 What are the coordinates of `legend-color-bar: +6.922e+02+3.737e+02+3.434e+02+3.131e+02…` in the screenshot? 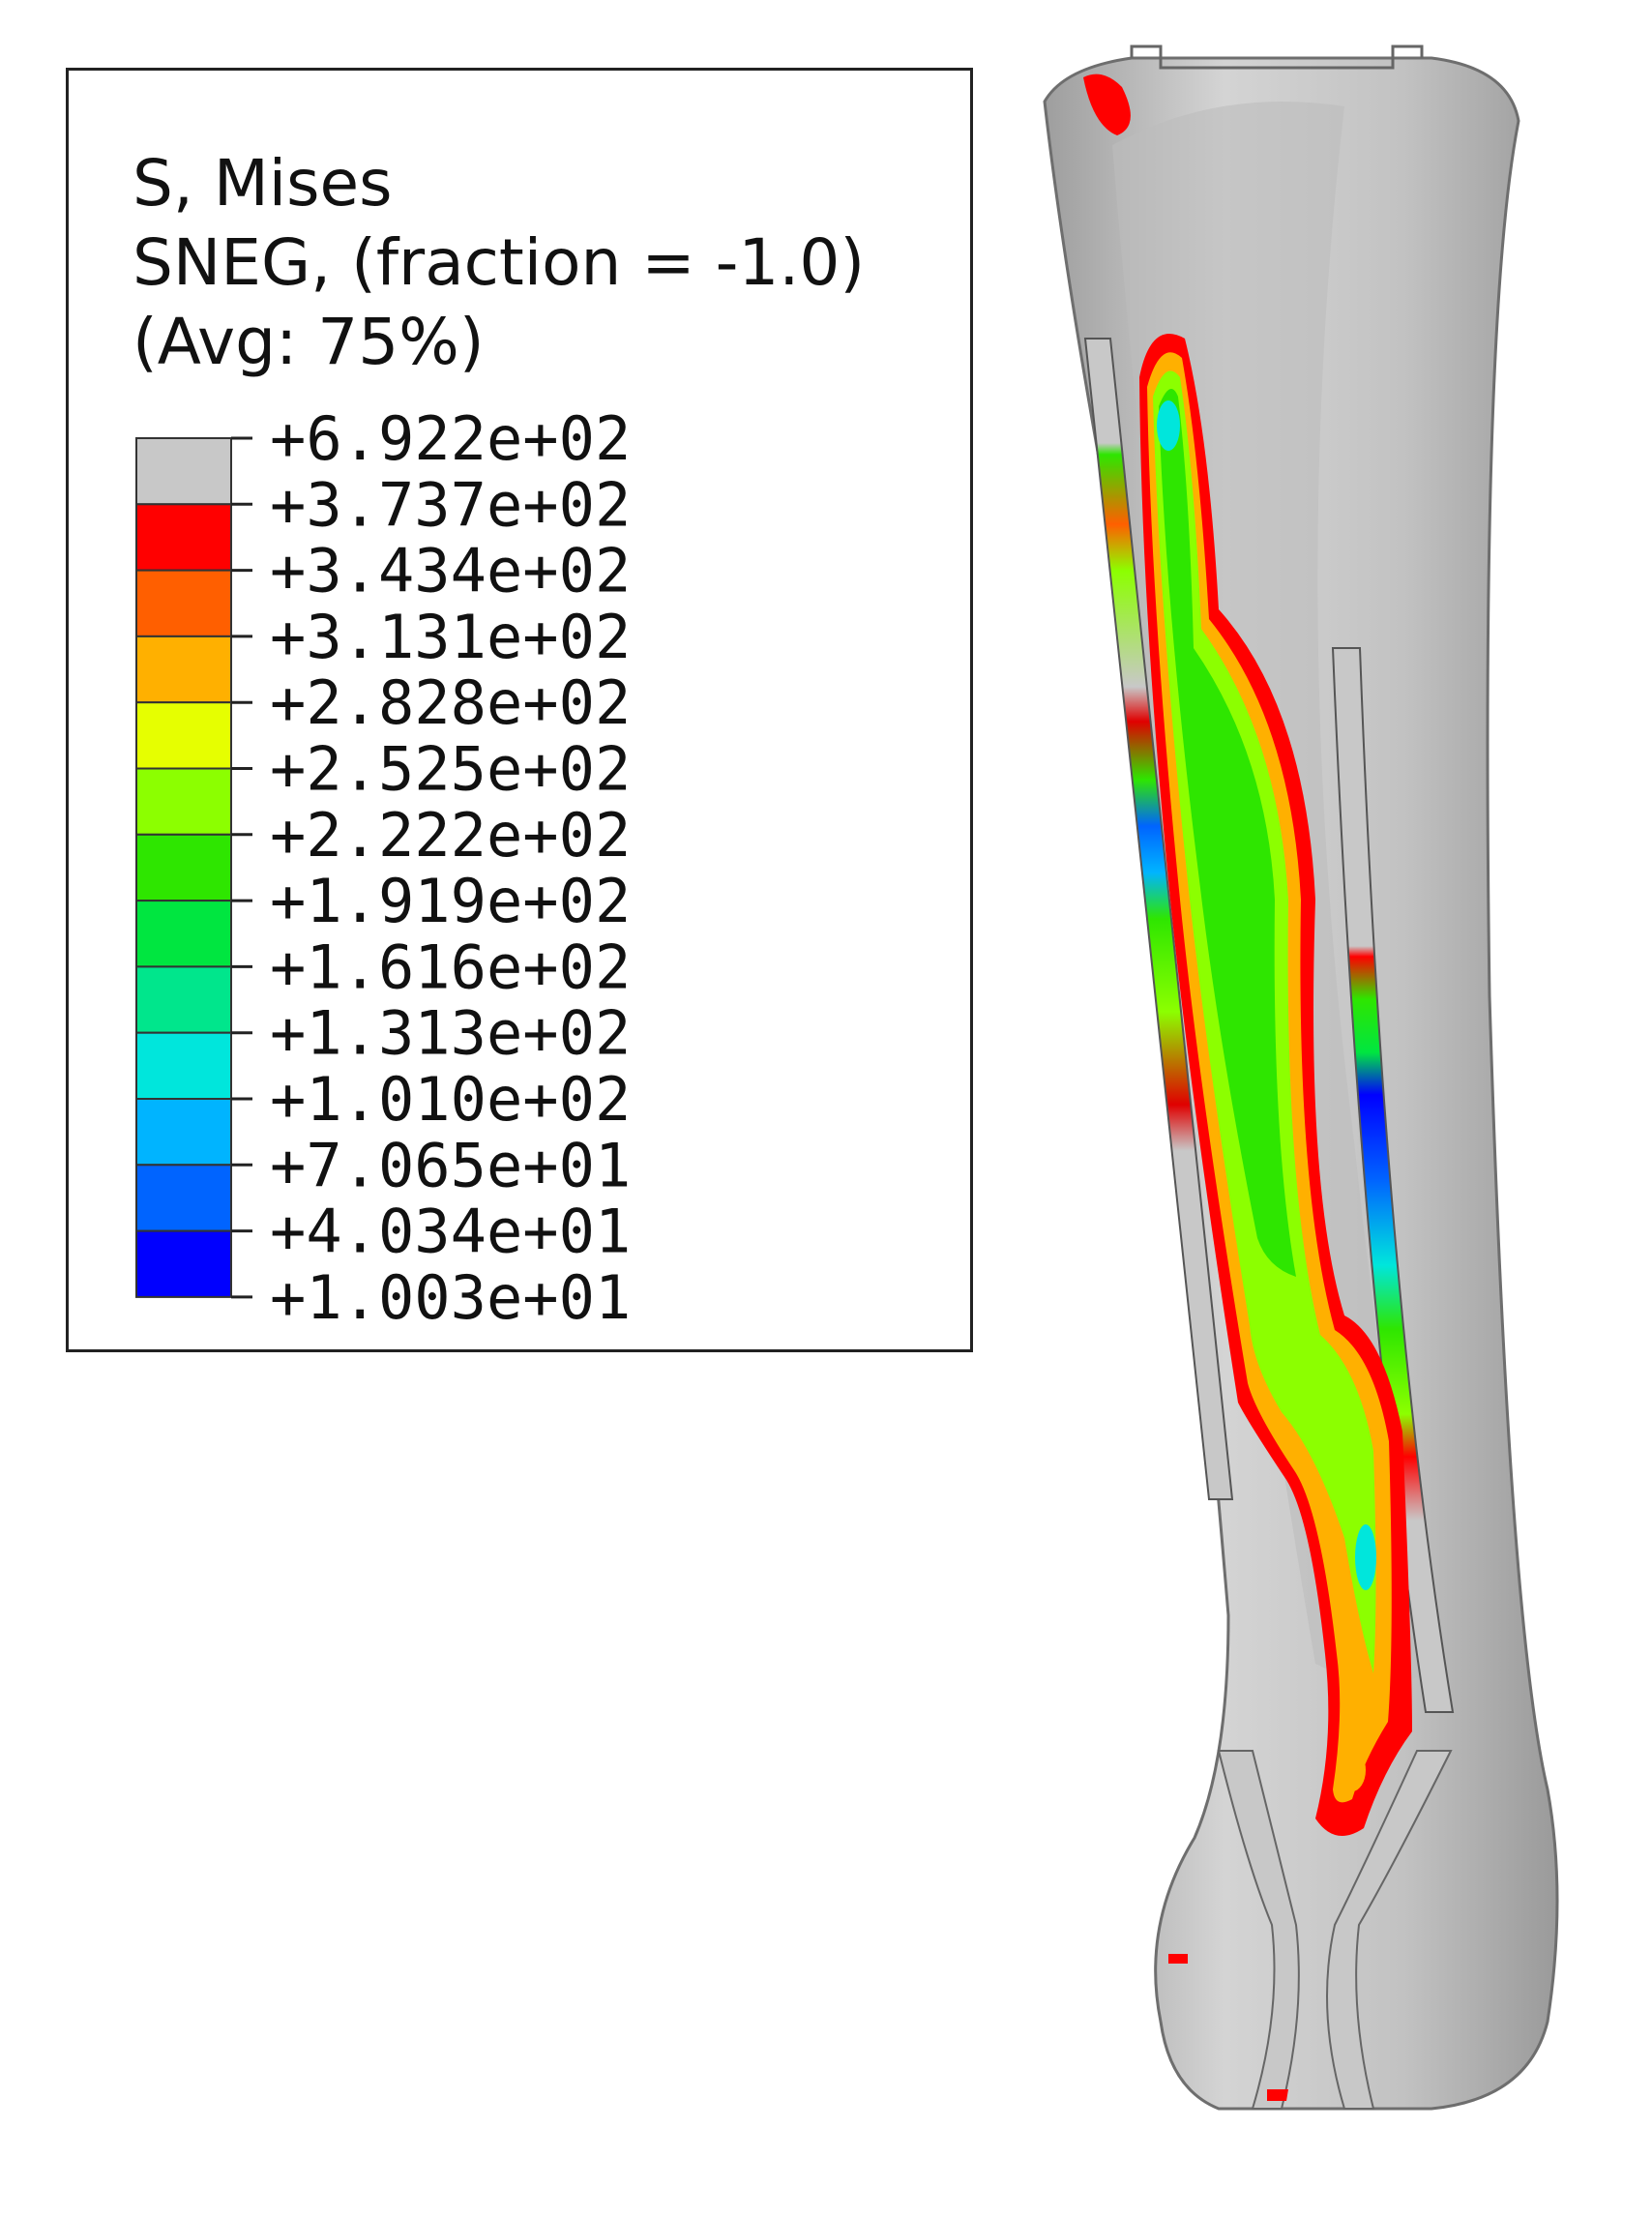 It's located at (383, 868).